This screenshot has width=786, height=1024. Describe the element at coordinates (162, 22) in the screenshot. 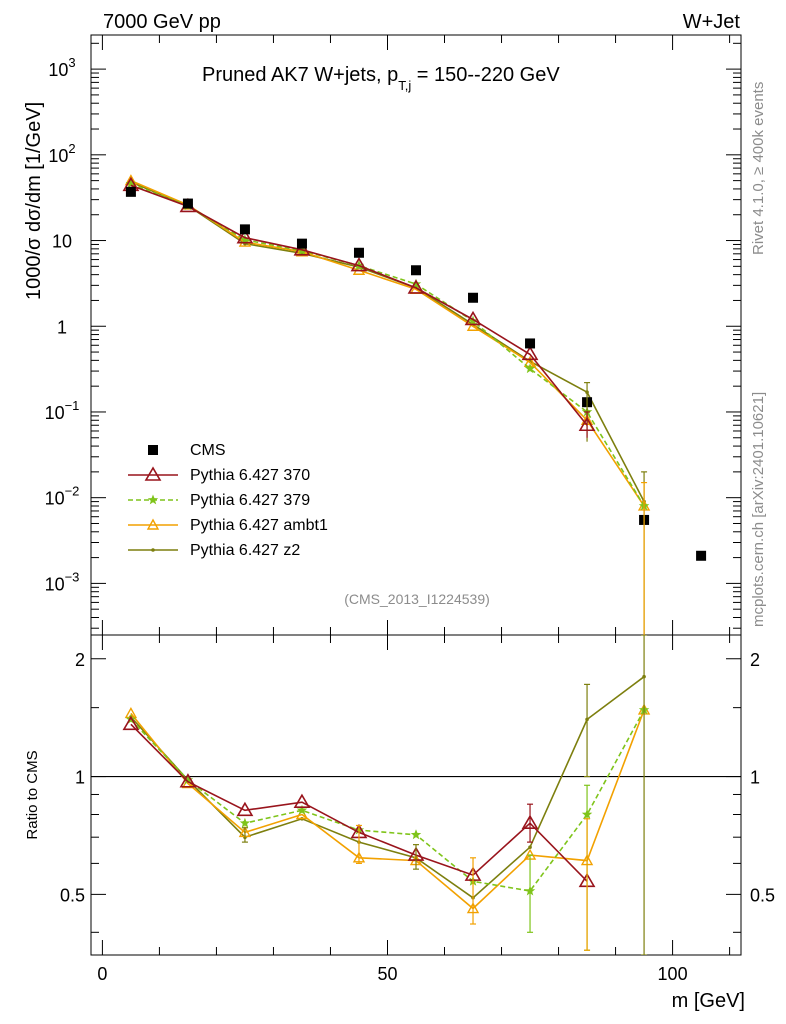

I see `header-left: 7000 GeV pp` at that location.